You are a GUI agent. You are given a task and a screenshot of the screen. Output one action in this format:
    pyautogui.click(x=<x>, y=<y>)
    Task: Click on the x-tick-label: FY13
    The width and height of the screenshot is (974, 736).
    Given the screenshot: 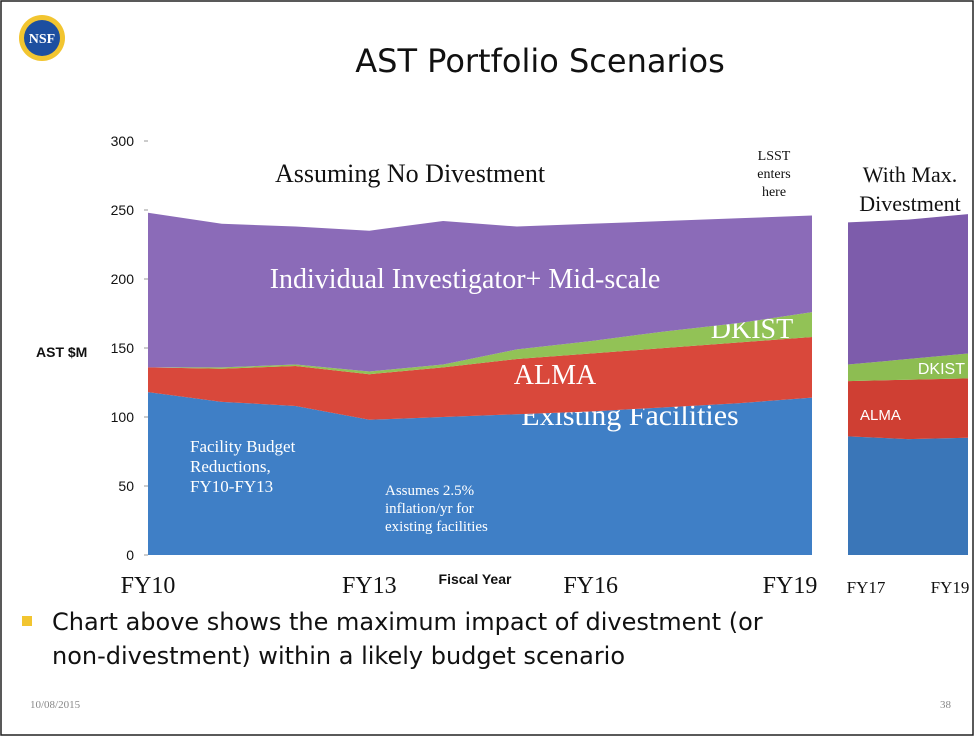 What is the action you would take?
    pyautogui.click(x=369, y=586)
    